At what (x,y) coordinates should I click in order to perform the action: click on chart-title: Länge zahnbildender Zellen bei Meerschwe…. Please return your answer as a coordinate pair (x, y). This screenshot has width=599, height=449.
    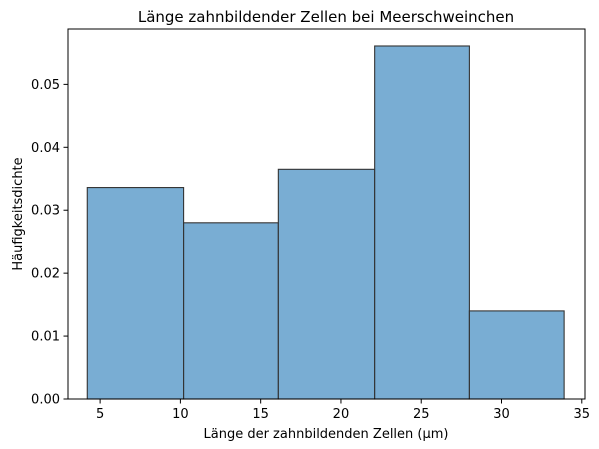
    Looking at the image, I should click on (326, 17).